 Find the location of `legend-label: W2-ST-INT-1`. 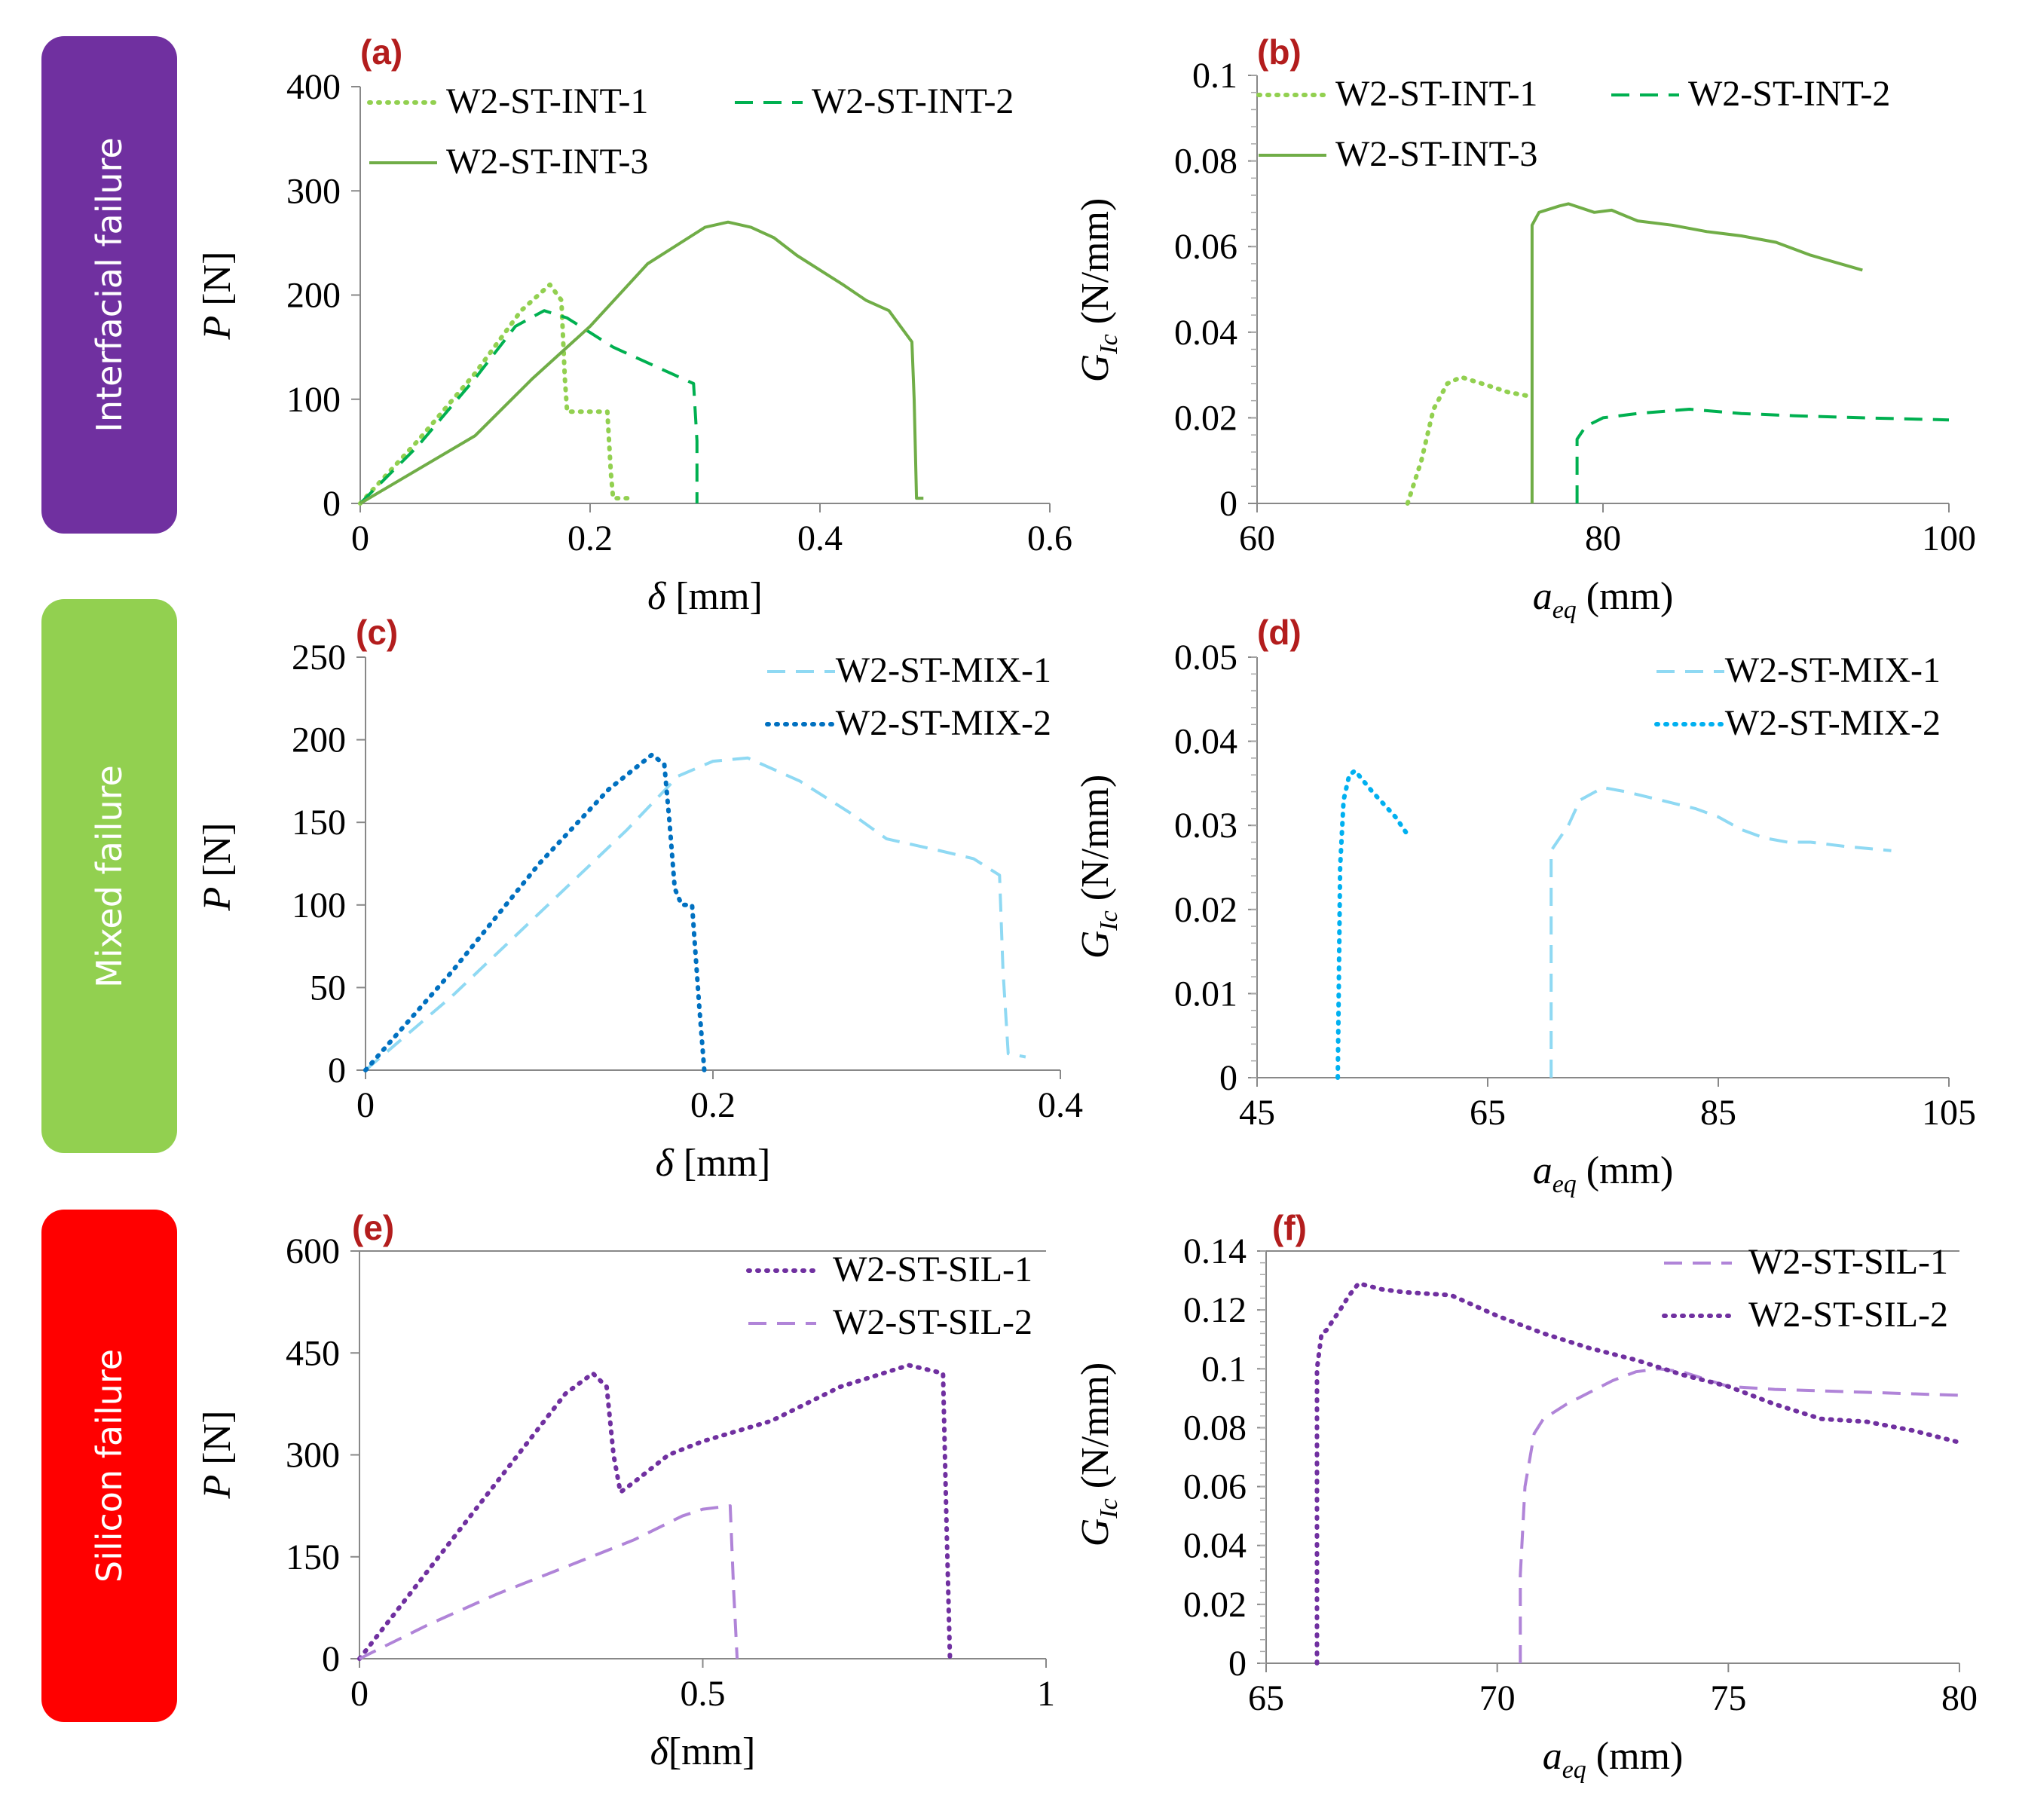

legend-label: W2-ST-INT-1 is located at coordinates (1436, 94).